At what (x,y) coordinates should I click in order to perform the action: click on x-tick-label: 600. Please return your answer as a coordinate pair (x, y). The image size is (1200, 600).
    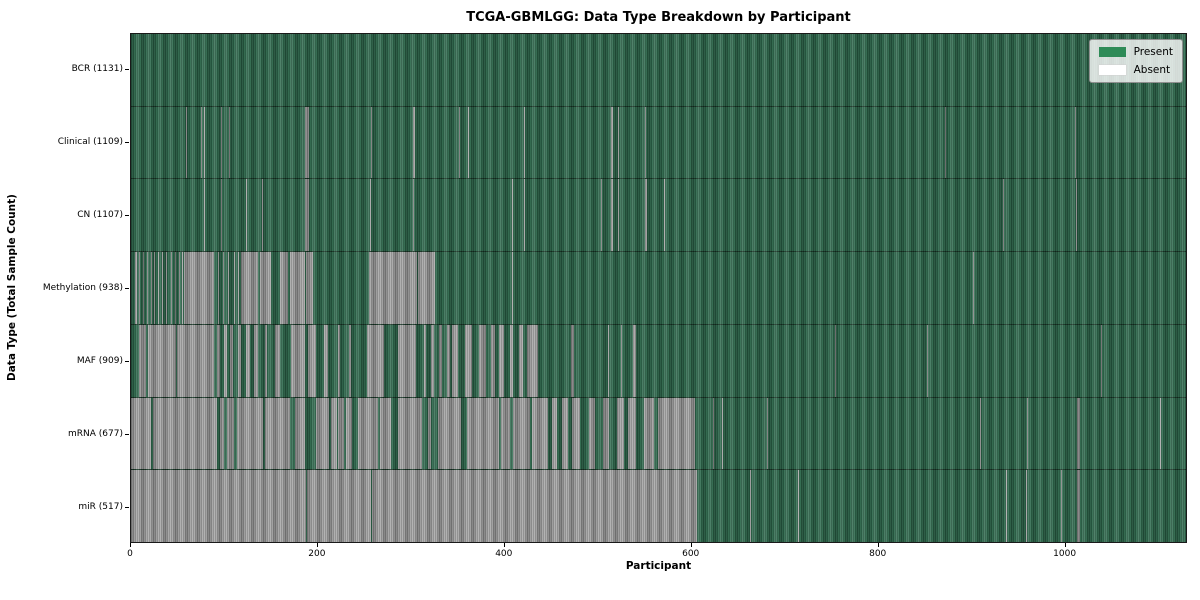
    Looking at the image, I should click on (691, 554).